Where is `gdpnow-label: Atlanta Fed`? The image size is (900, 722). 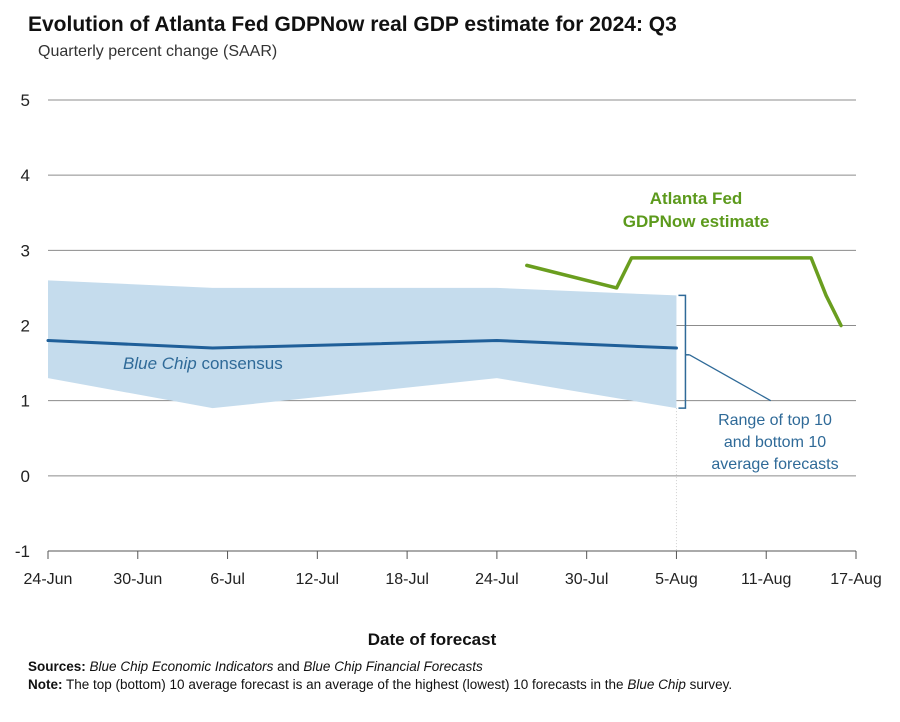 gdpnow-label: Atlanta Fed is located at coordinates (696, 198).